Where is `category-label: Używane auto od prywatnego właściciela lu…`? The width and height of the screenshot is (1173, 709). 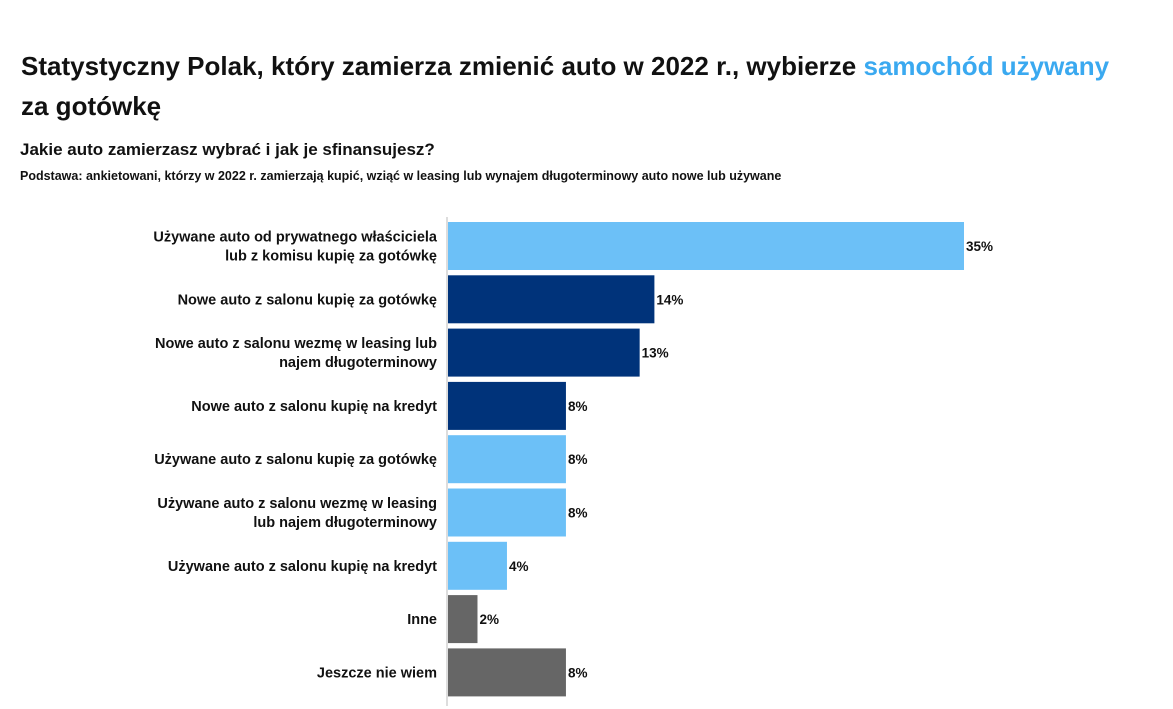 category-label: Używane auto od prywatnego właściciela lu… is located at coordinates (295, 247).